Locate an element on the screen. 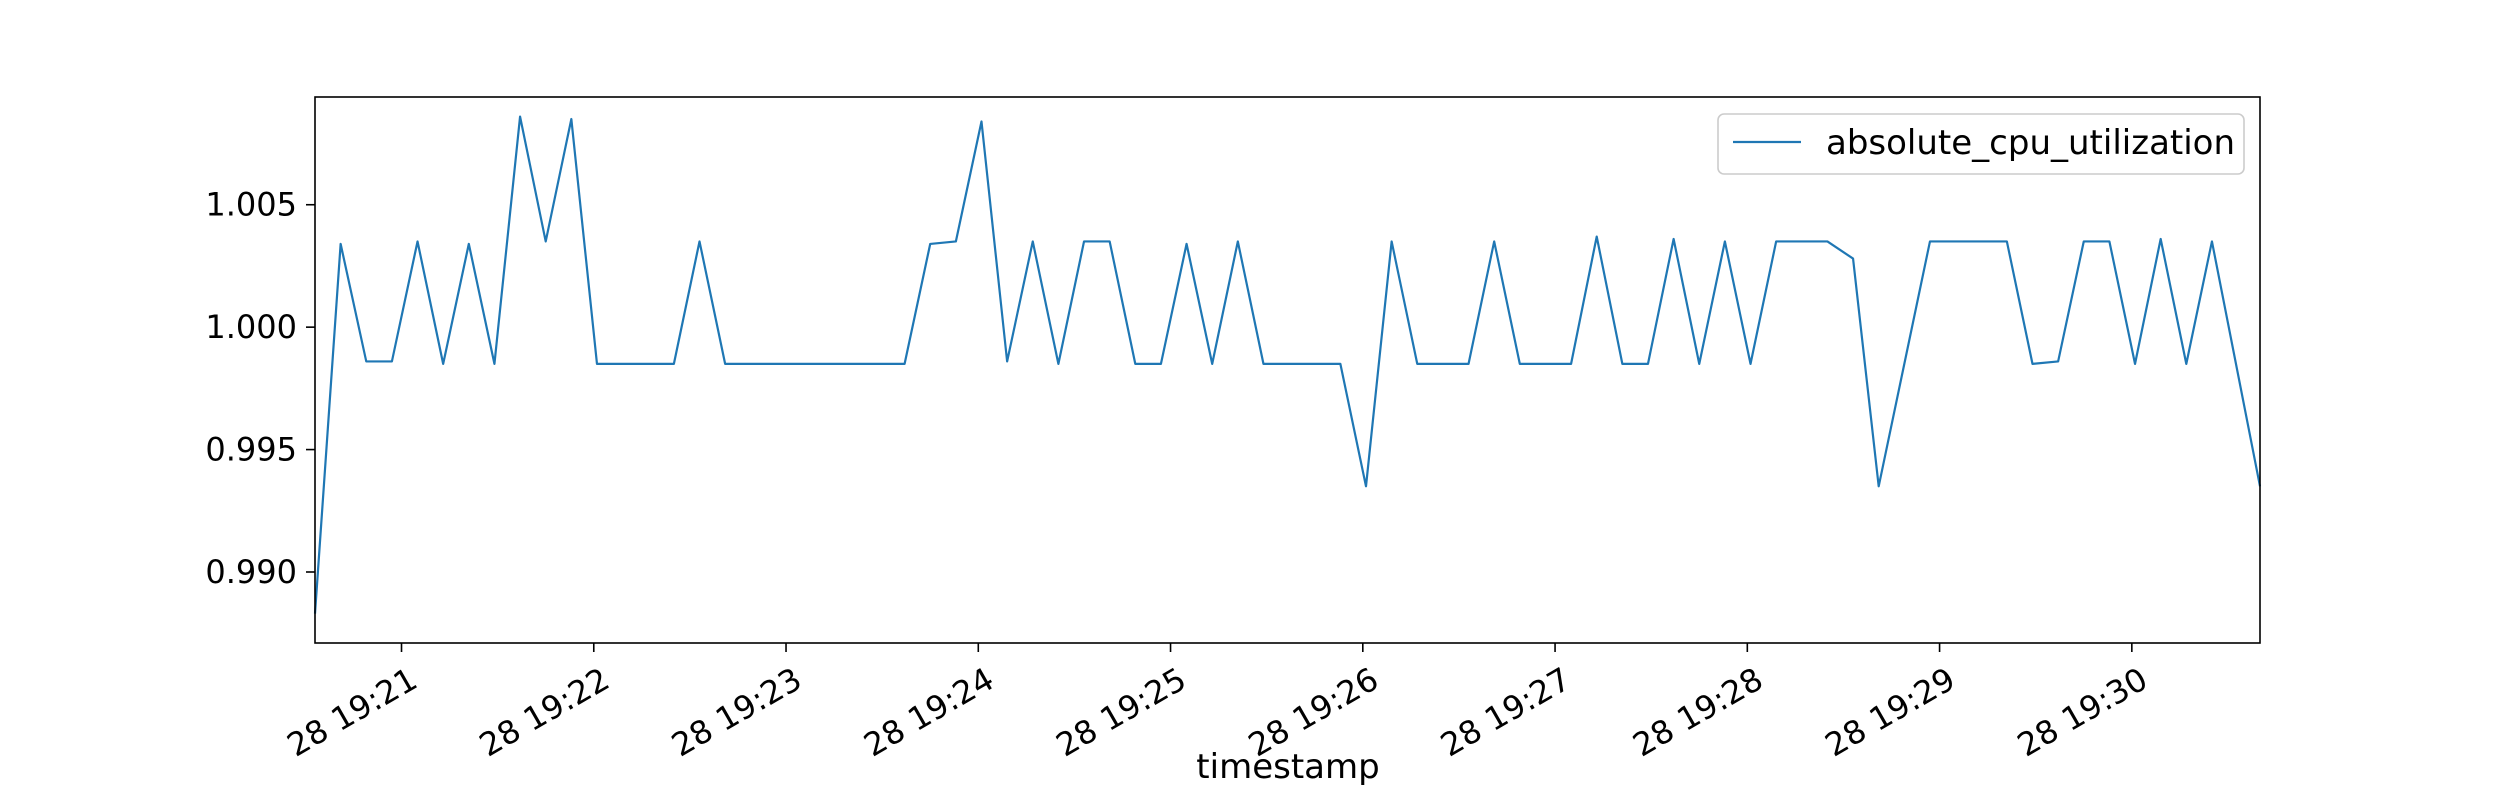 The image size is (2500, 800). y-tick-label: 1.000 is located at coordinates (251, 327).